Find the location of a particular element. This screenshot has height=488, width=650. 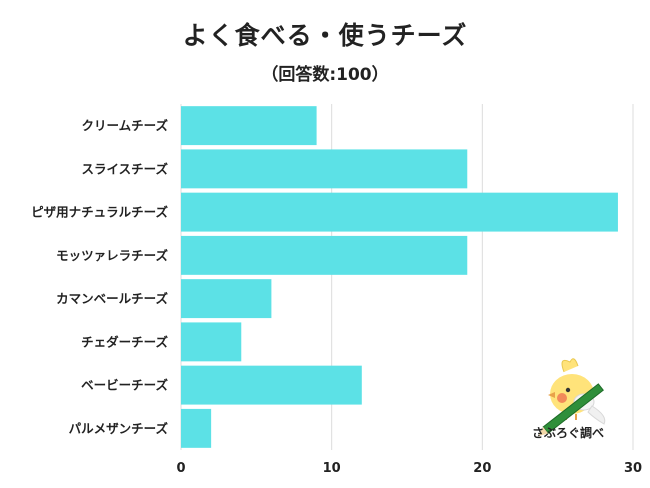

category-label: モッツァレラチーズ is located at coordinates (112, 255).